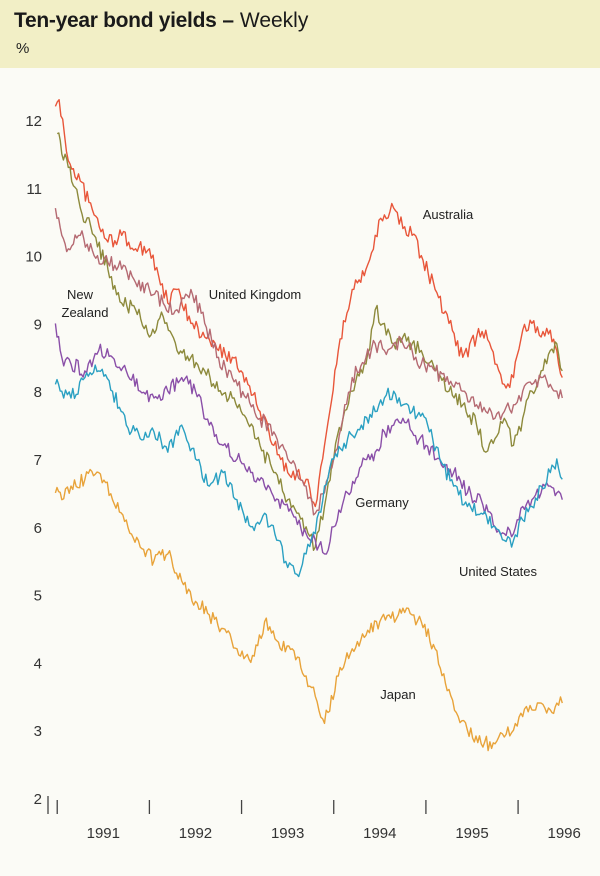  Describe the element at coordinates (195, 833) in the screenshot. I see `x-tick-label: 1992` at that location.